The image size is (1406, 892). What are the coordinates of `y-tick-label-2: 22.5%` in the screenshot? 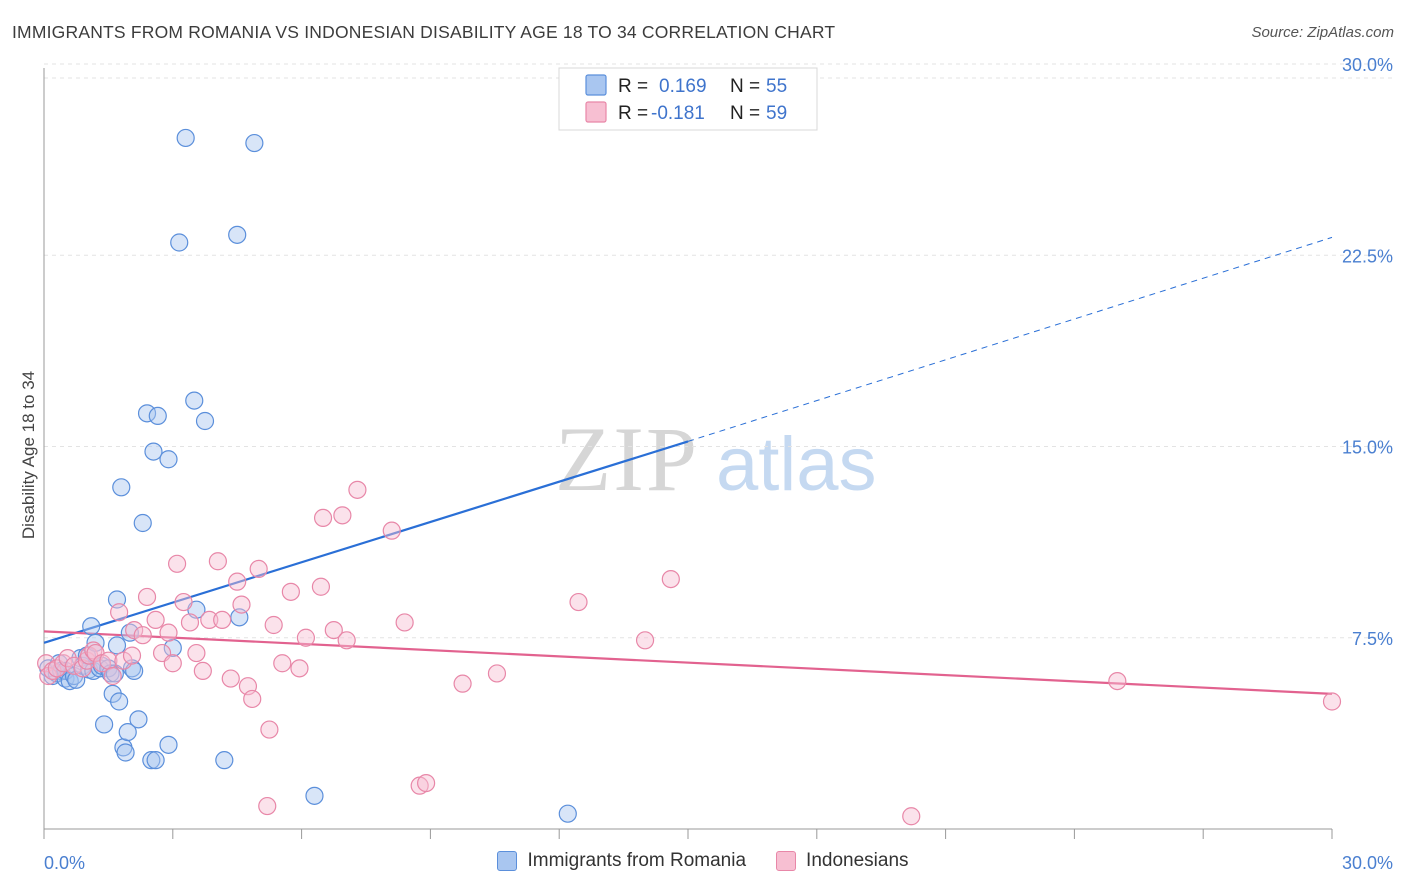 It's located at (1367, 256).